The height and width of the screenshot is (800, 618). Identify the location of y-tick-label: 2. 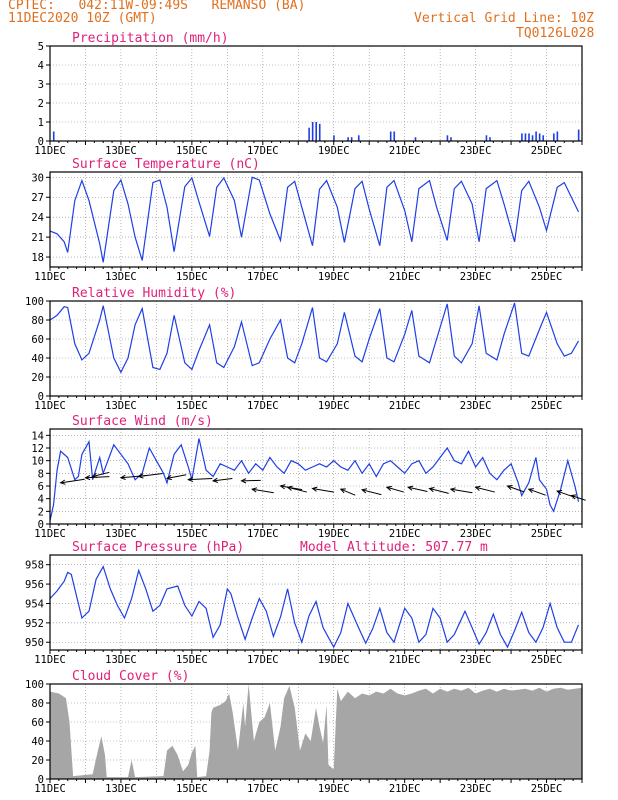
(41, 104).